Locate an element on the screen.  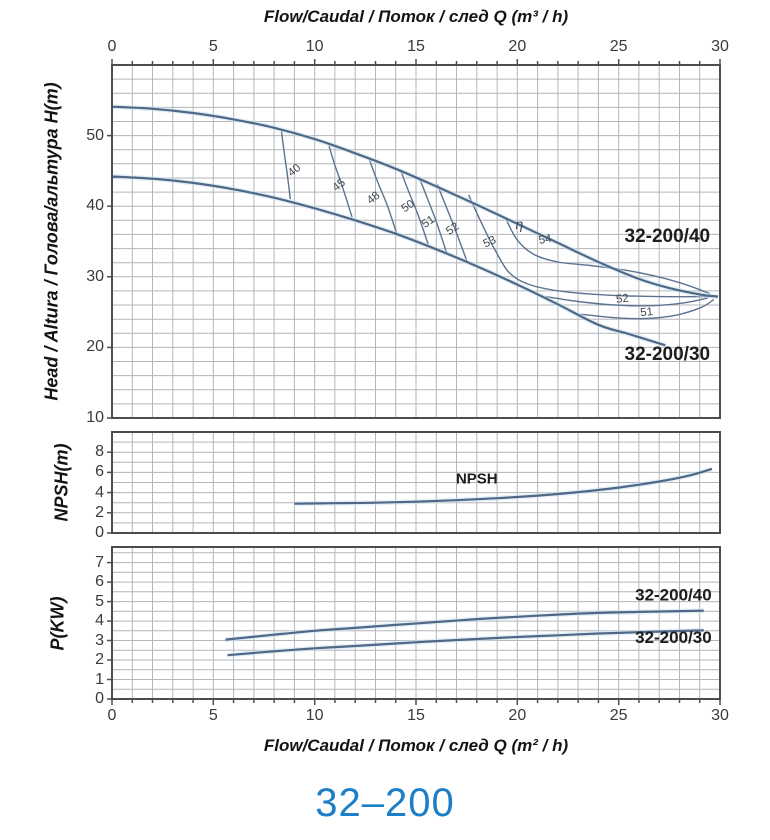
model-label: 32-200/40 is located at coordinates (668, 236).